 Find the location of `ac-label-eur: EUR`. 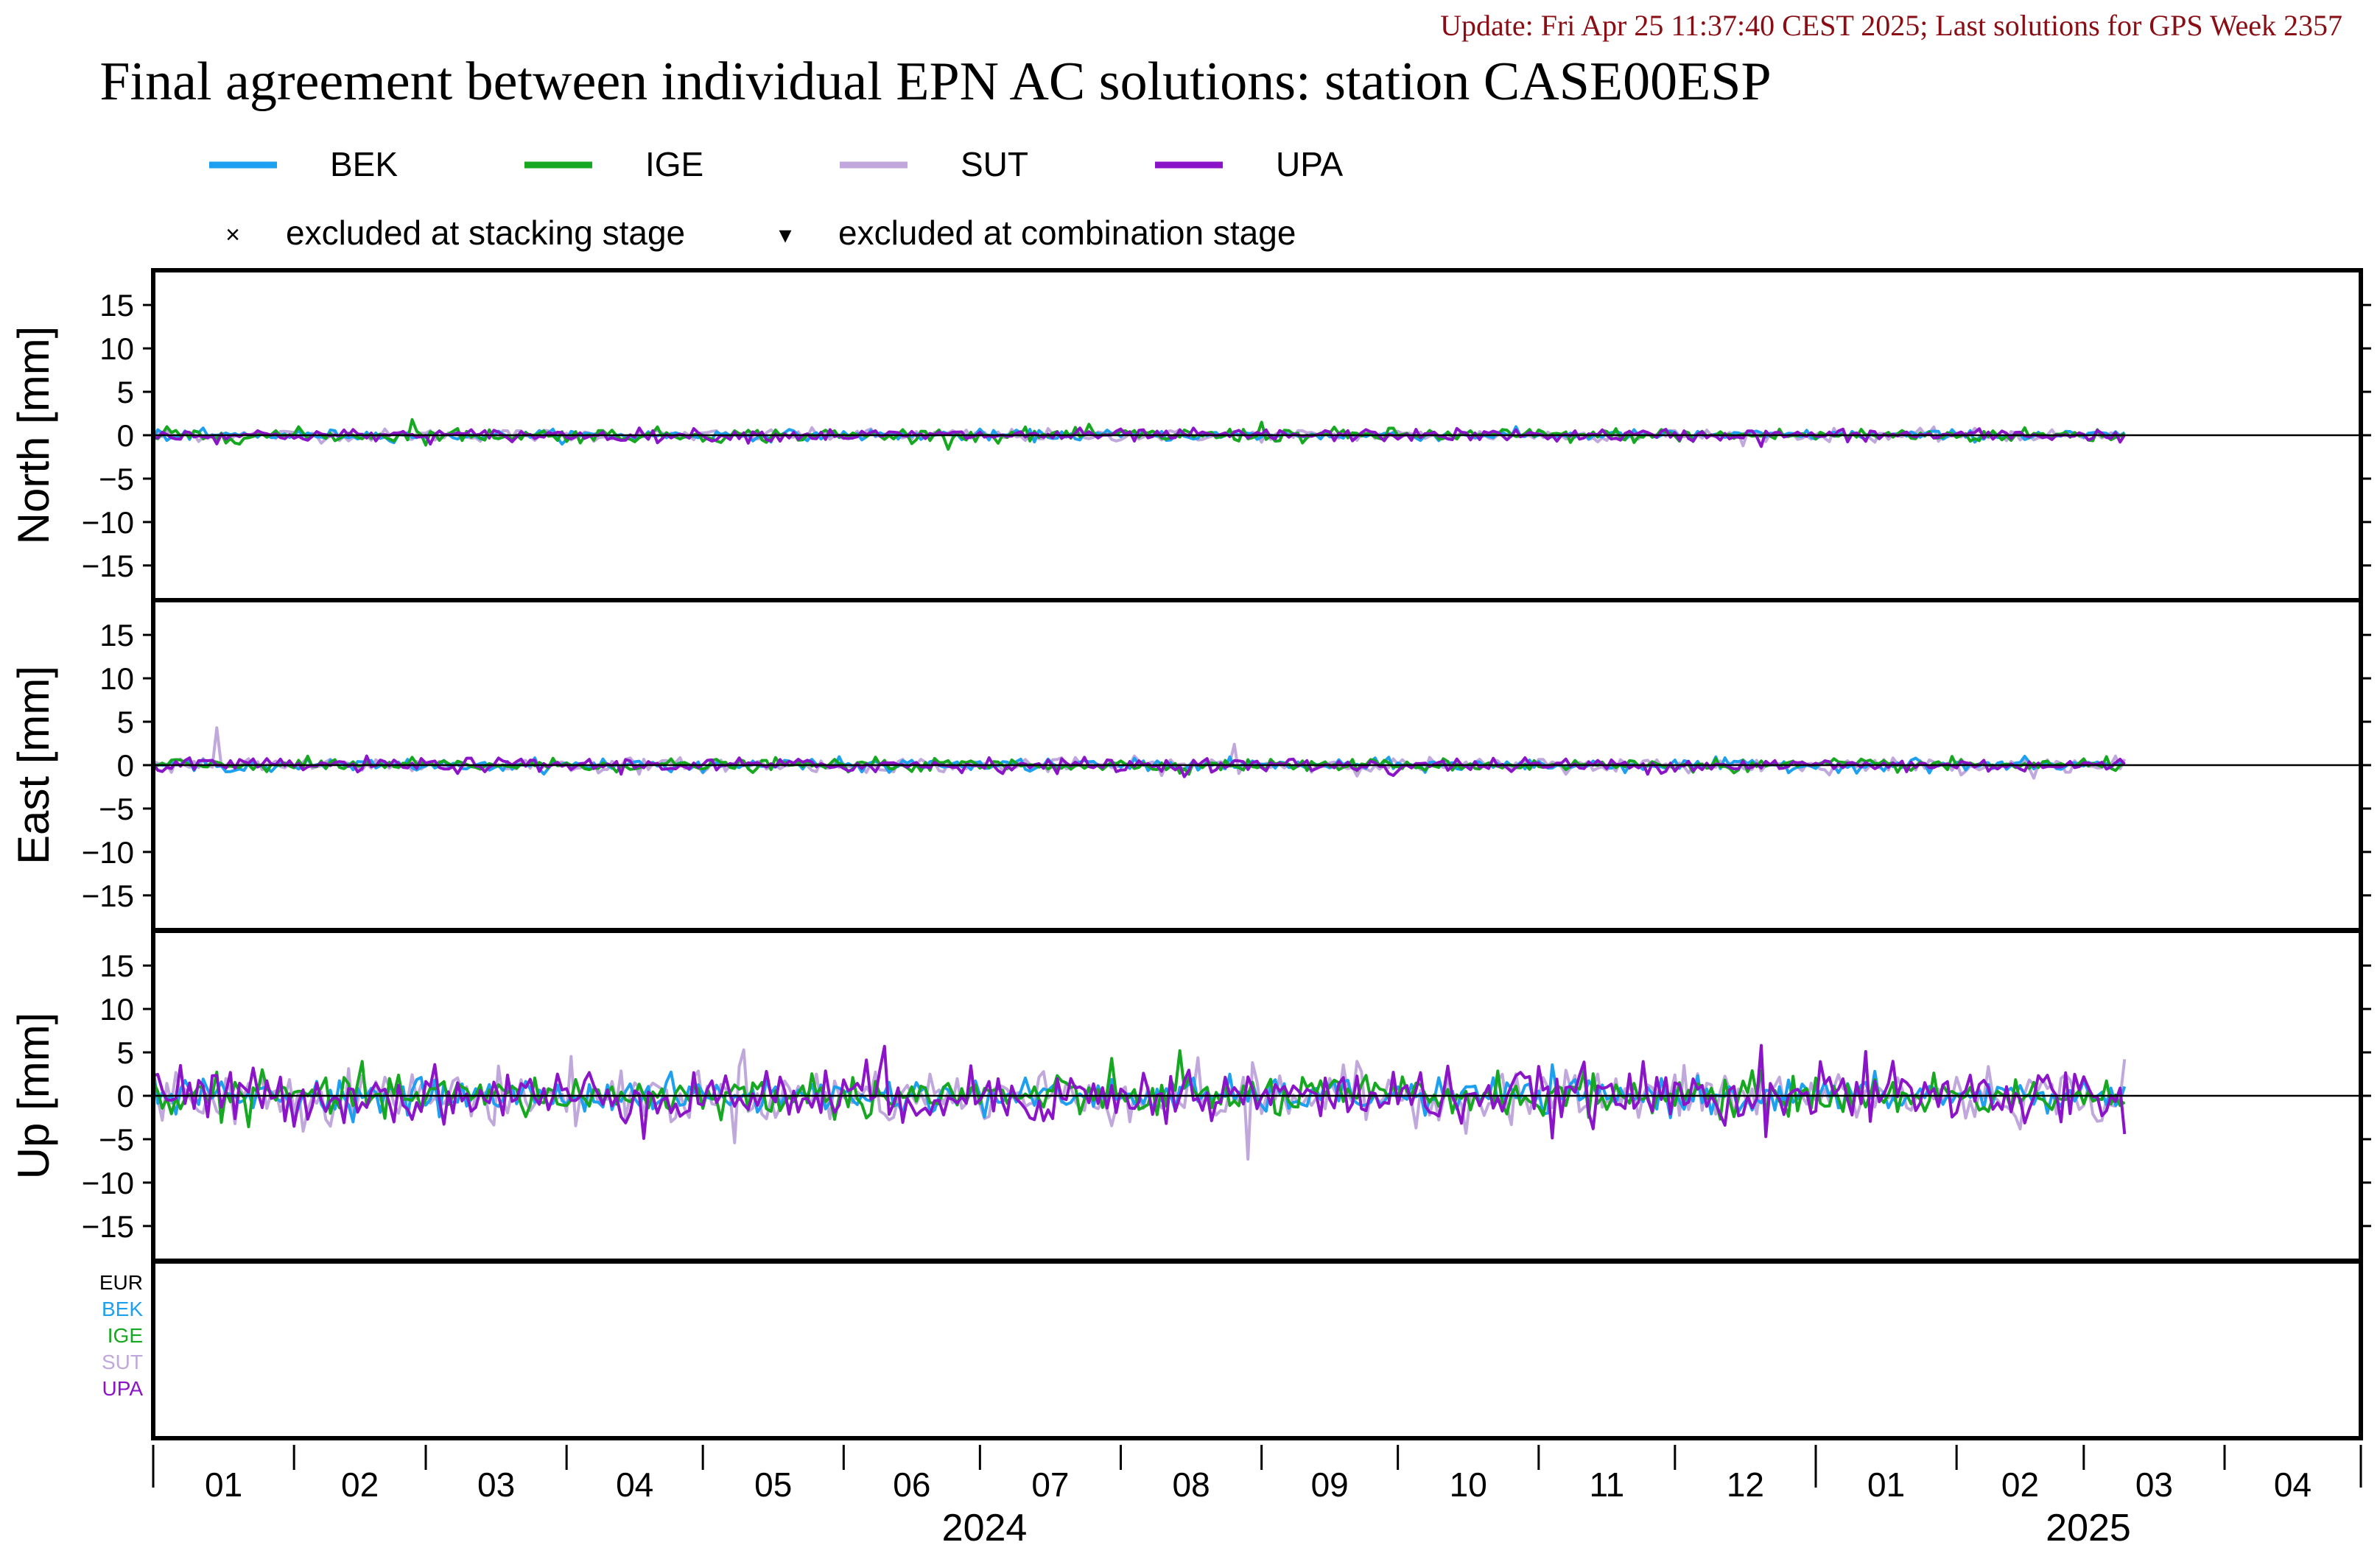

ac-label-eur: EUR is located at coordinates (121, 1283).